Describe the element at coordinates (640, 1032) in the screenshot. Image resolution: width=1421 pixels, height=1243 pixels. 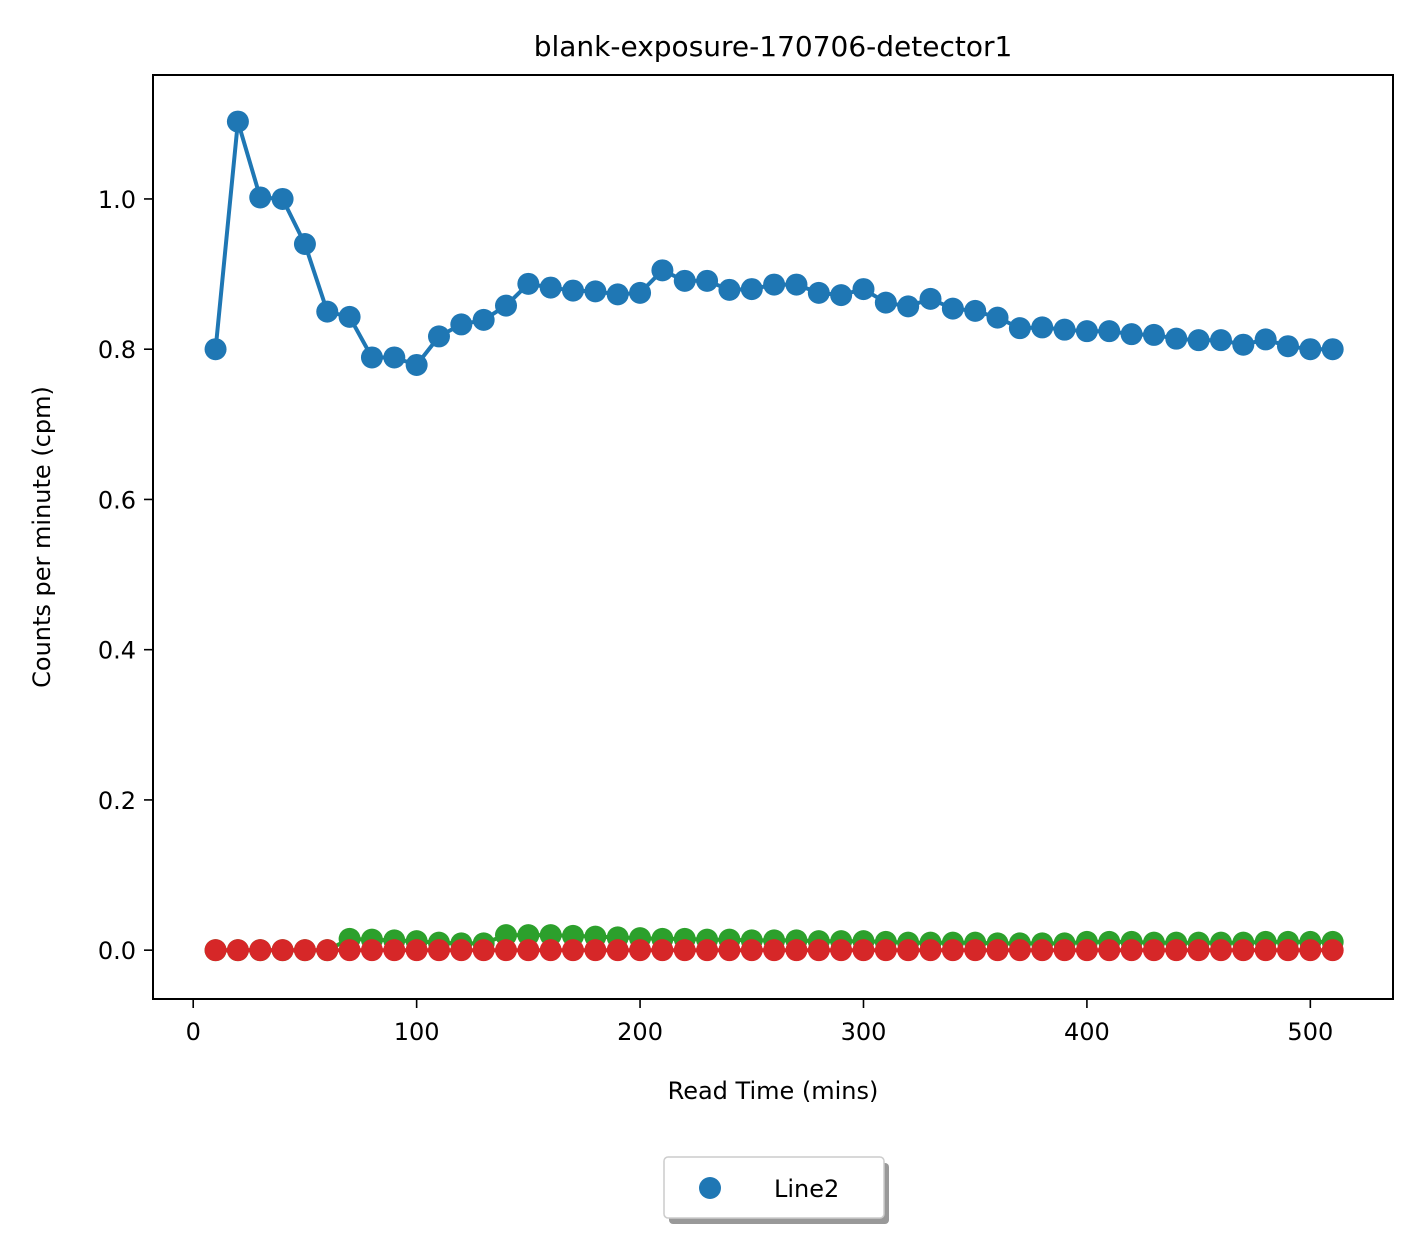
I see `x-tick-label: 200` at that location.